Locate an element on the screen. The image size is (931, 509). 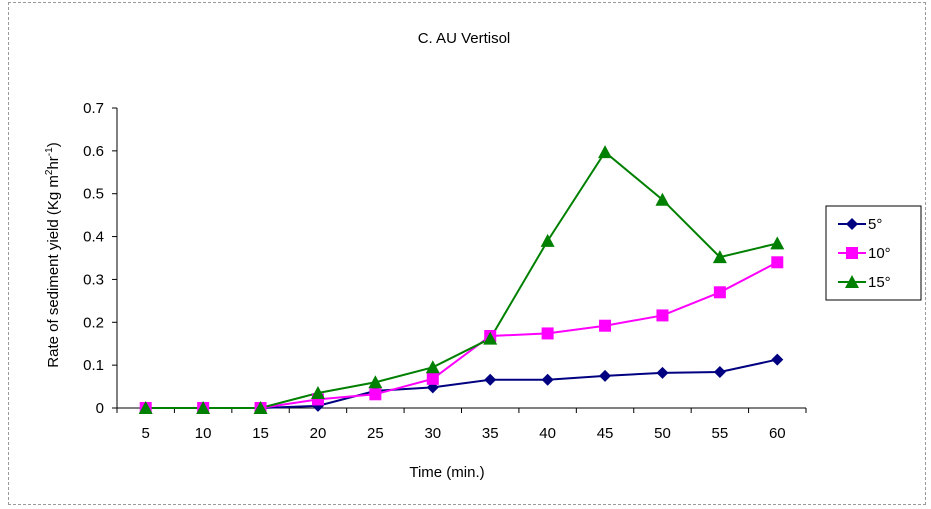
chart-title: C. AU Vertisol is located at coordinates (464, 38).